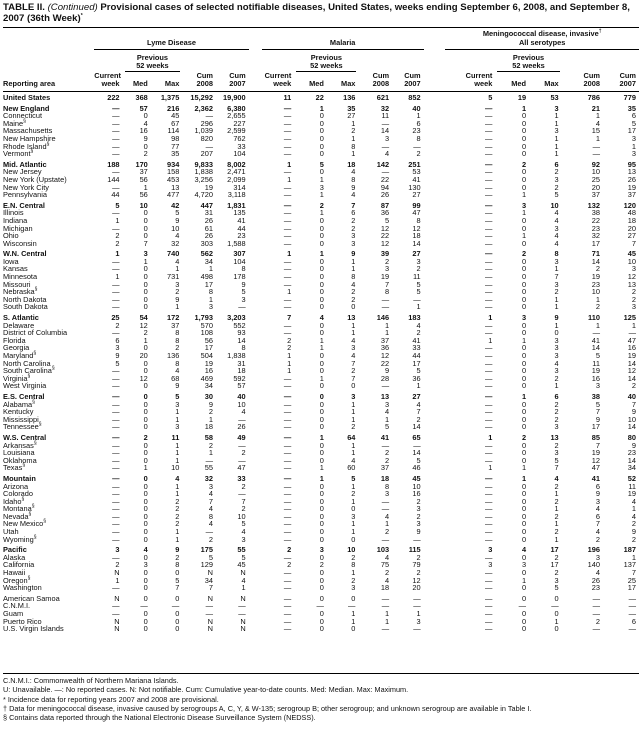  Describe the element at coordinates (115, 318) in the screenshot. I see `value-cell: 25` at that location.